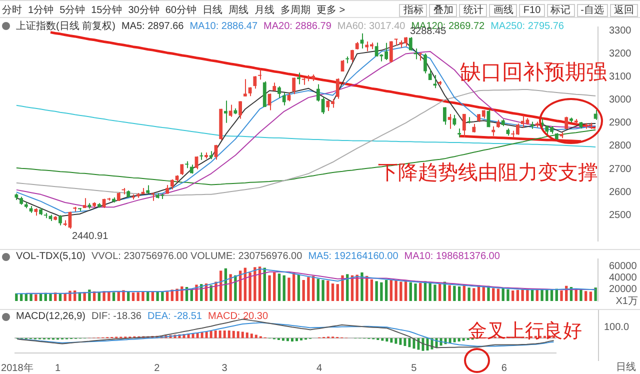 This screenshot has width=640, height=374. What do you see at coordinates (527, 26) in the screenshot?
I see `text: MA250: 2795.76` at bounding box center [527, 26].